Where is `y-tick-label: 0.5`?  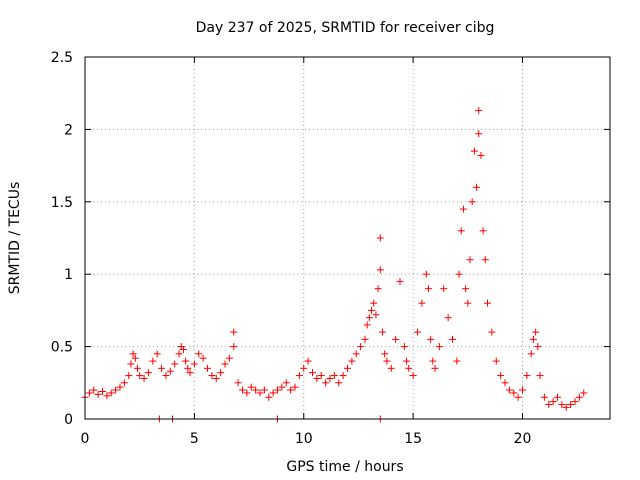
y-tick-label: 0.5 is located at coordinates (62, 348).